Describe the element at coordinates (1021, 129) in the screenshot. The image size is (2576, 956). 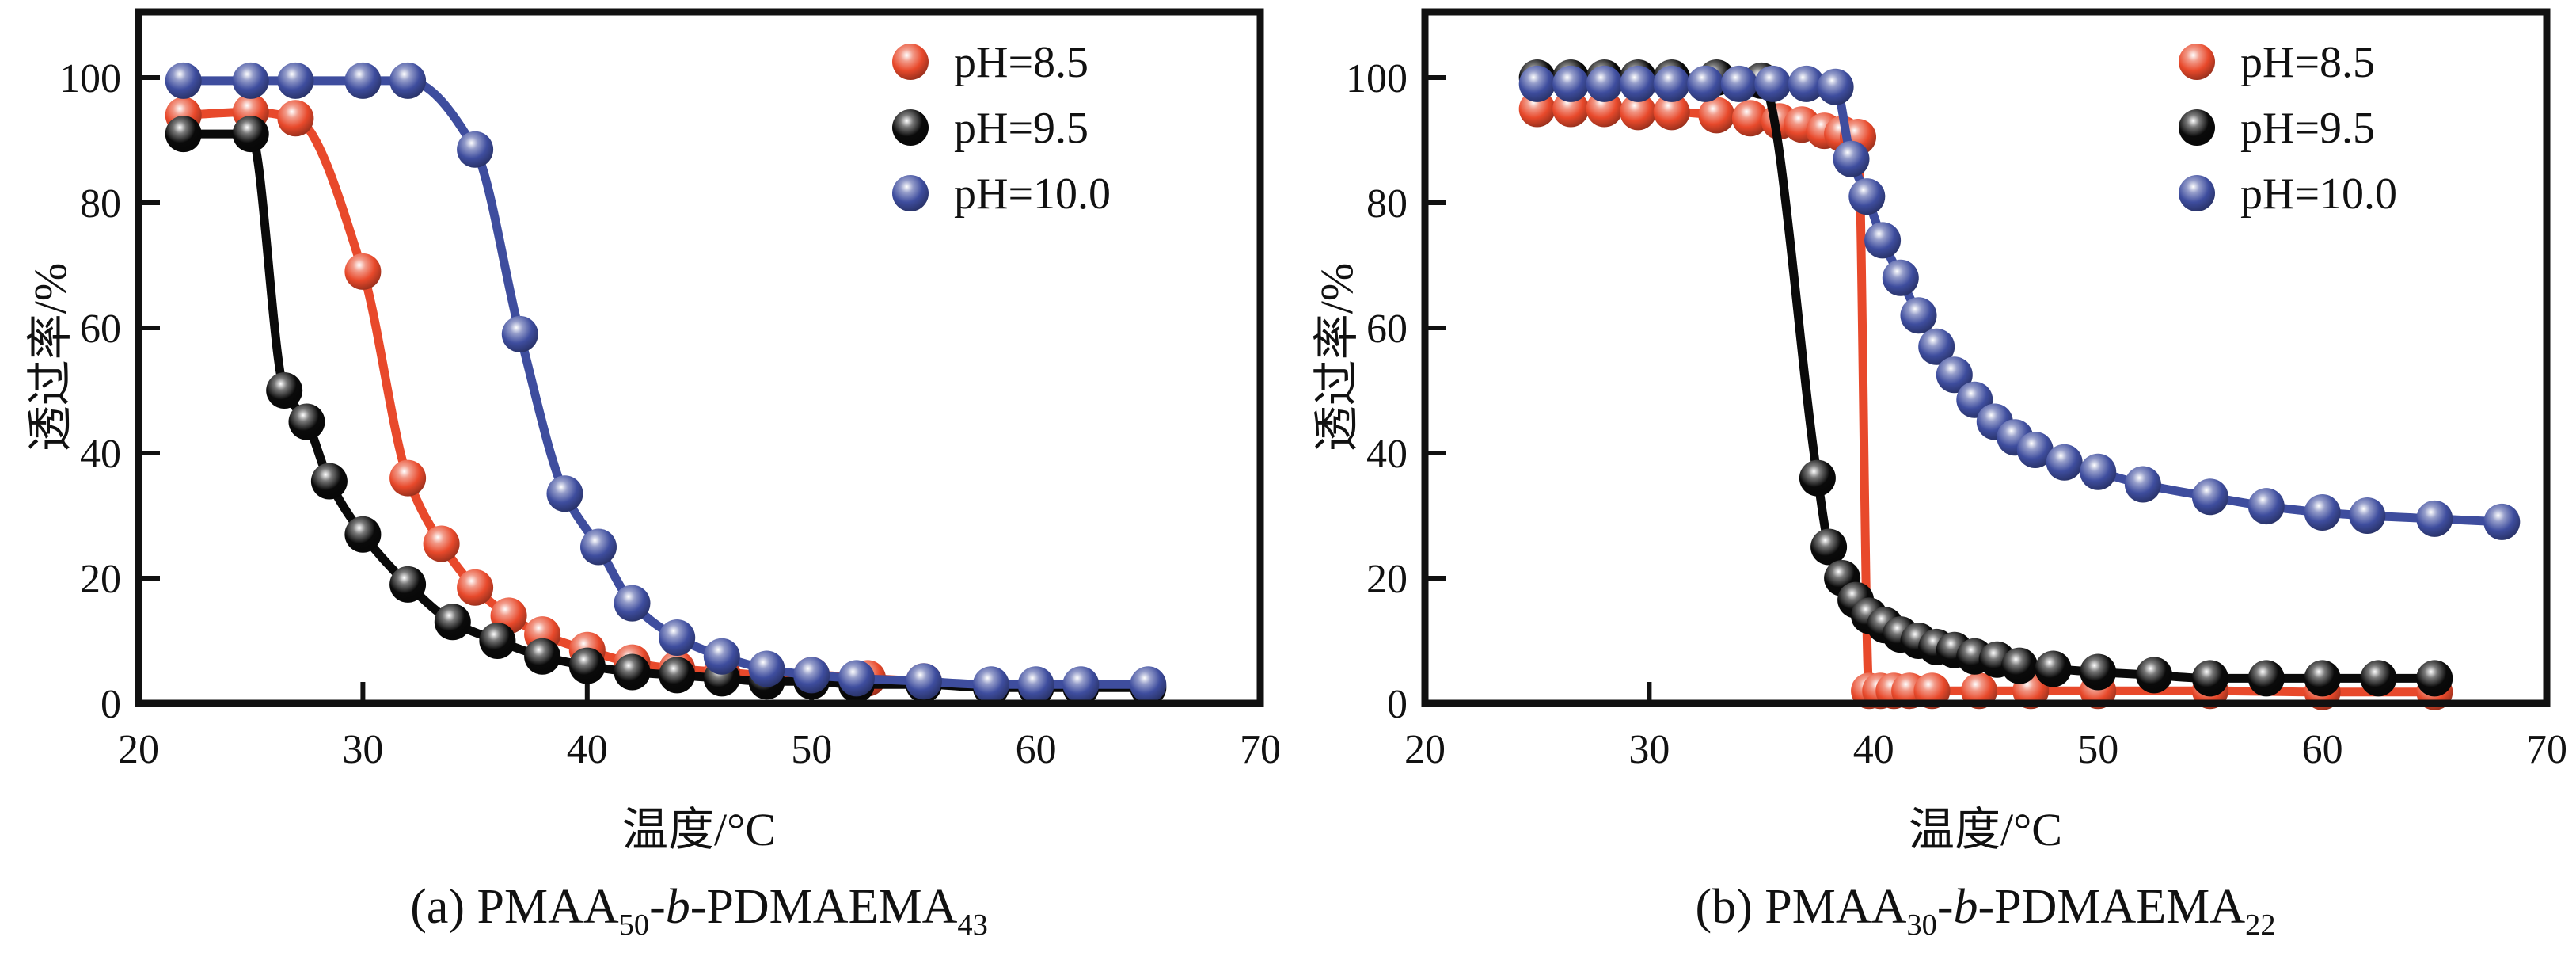
I see `legend-label-ph-9-5: pH=9.5` at that location.